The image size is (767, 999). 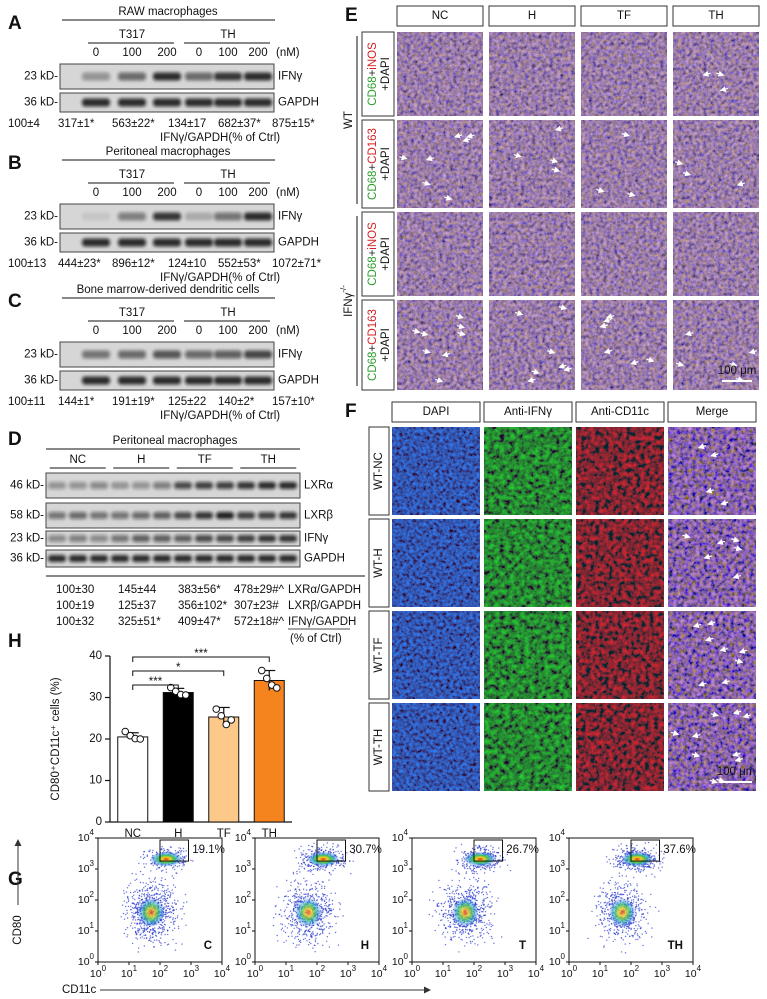 I want to click on micrograph, so click(x=528, y=655).